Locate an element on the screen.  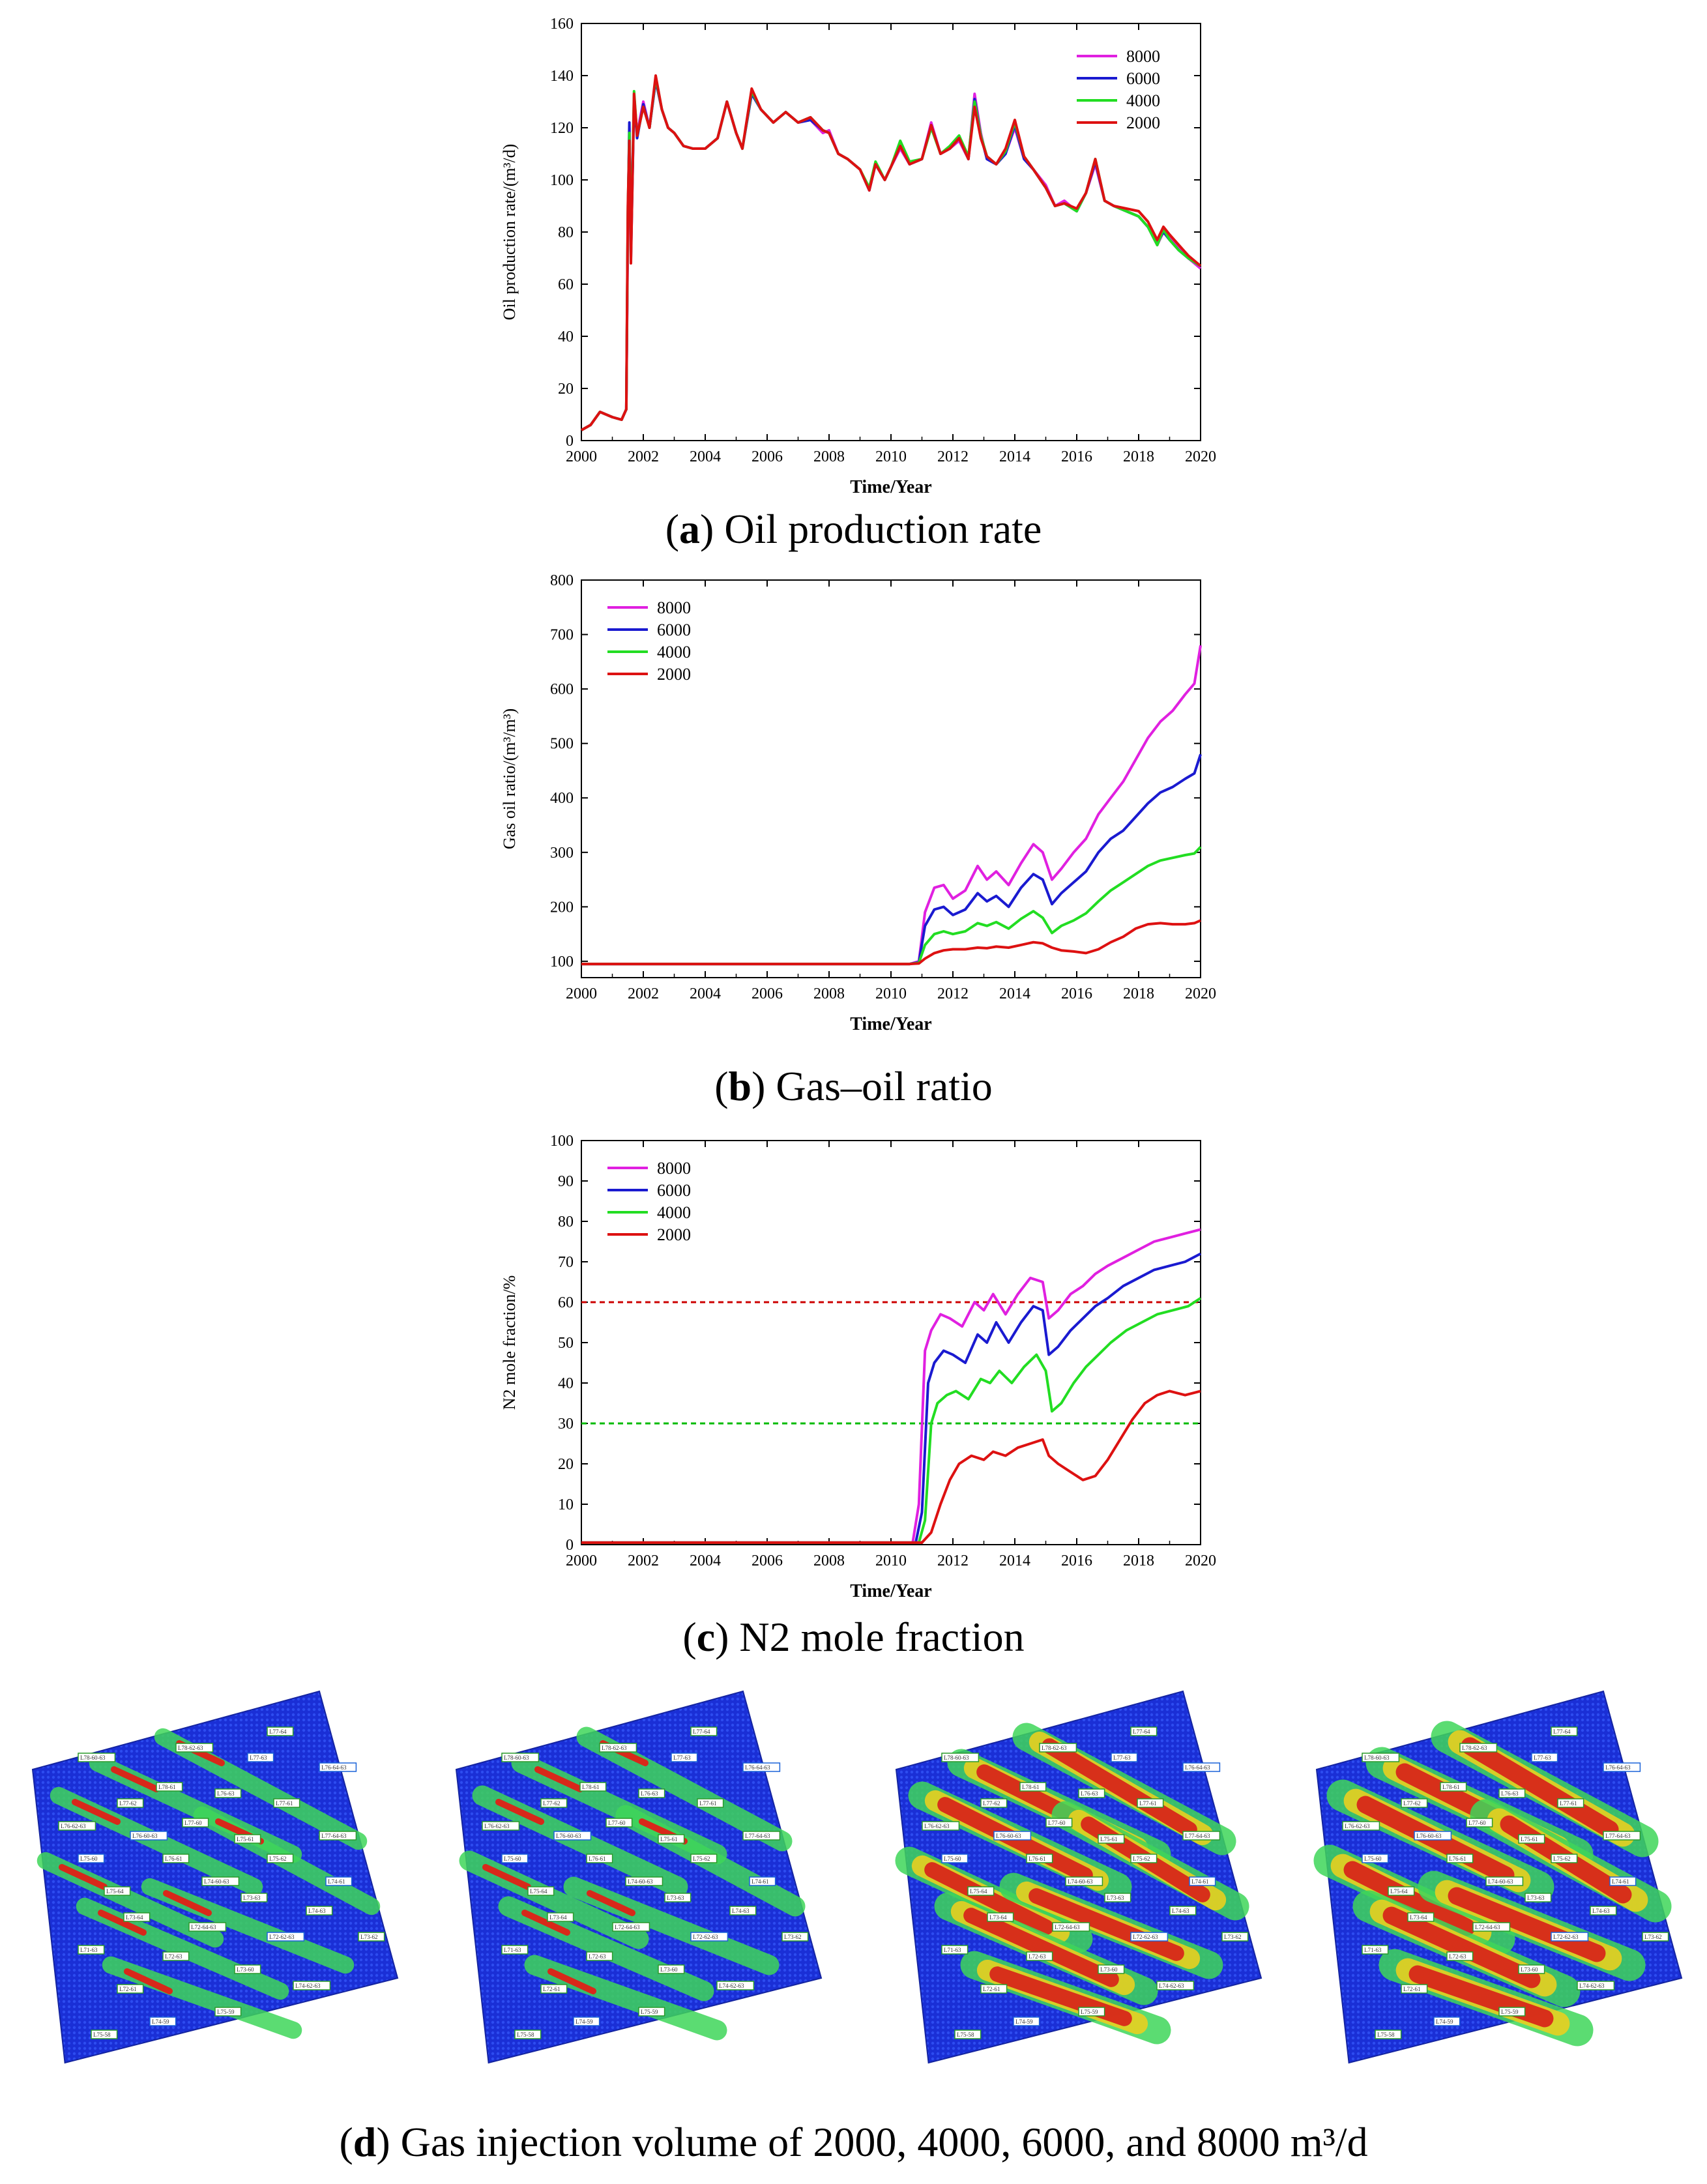
well-tag: L76-60-63 is located at coordinates (1433, 1836).